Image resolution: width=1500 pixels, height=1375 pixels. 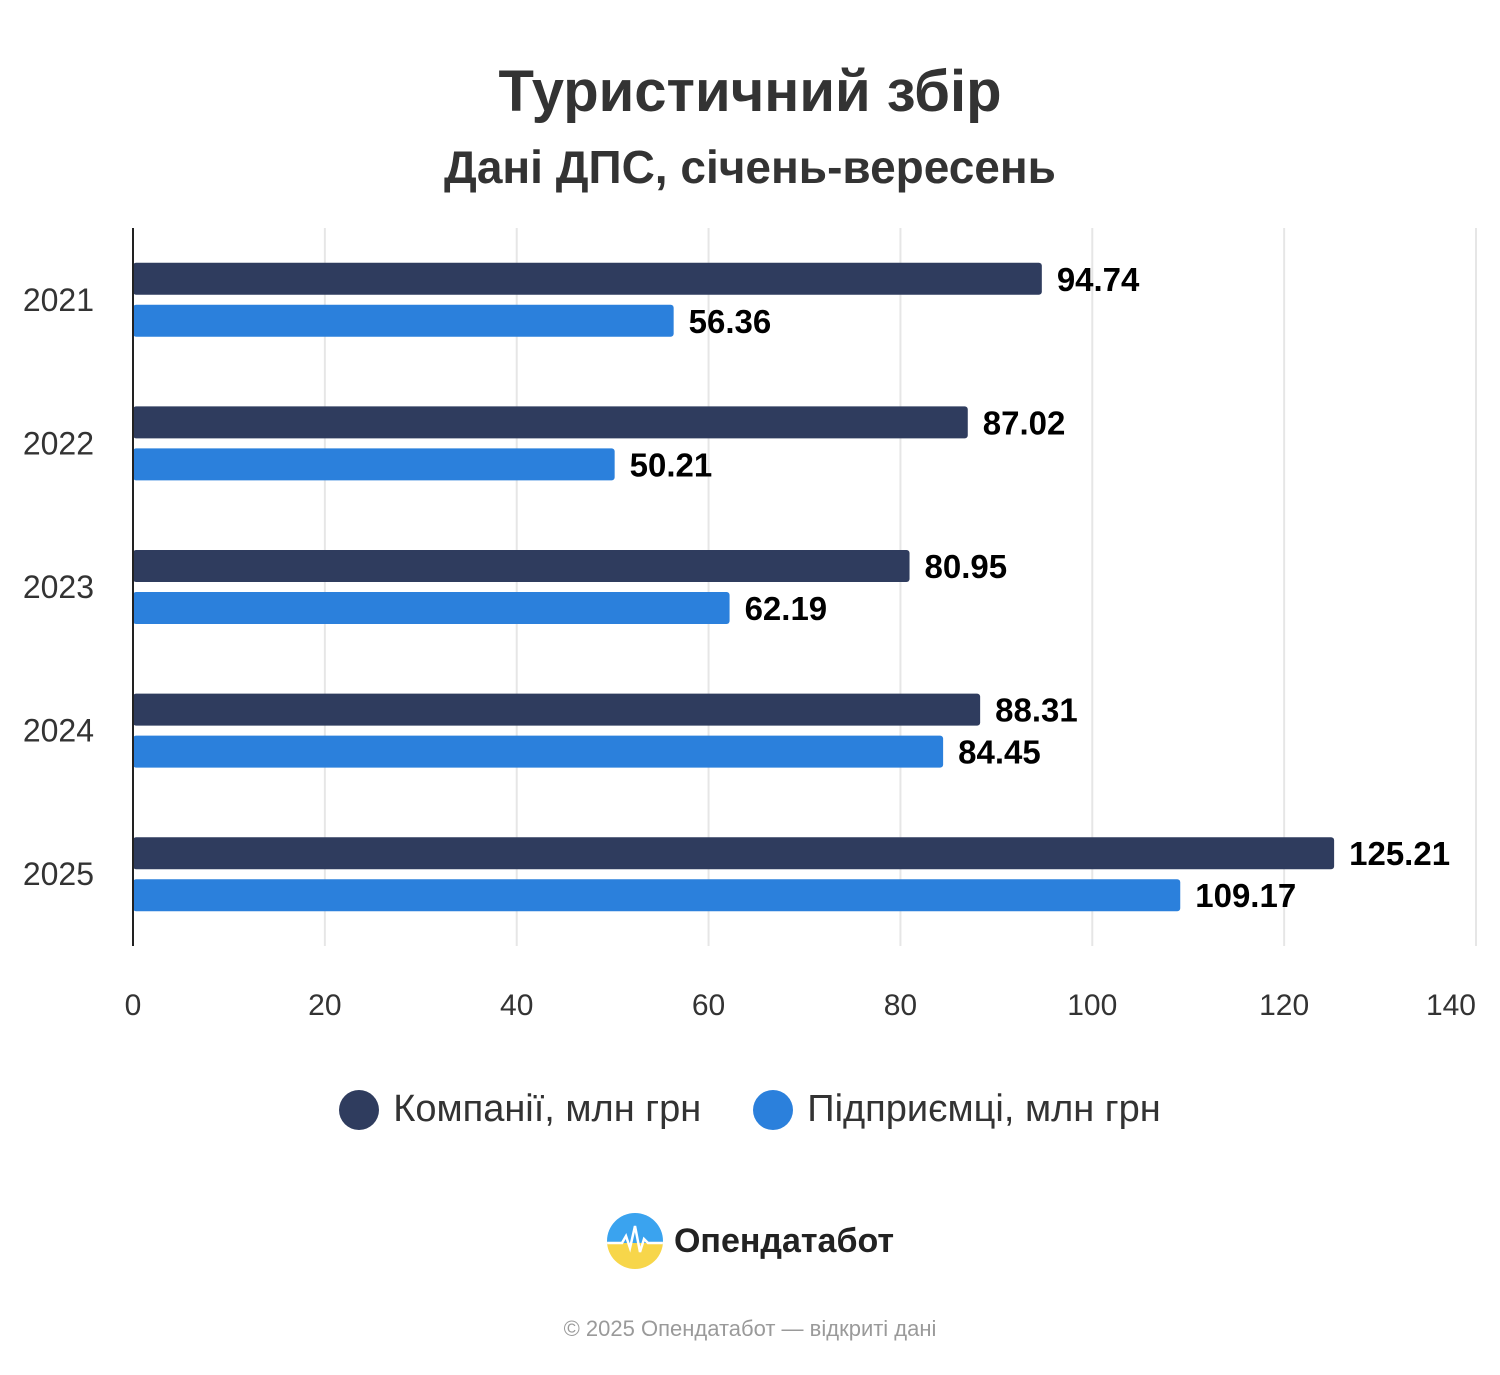 I want to click on bar-companies-2022, so click(x=550, y=422).